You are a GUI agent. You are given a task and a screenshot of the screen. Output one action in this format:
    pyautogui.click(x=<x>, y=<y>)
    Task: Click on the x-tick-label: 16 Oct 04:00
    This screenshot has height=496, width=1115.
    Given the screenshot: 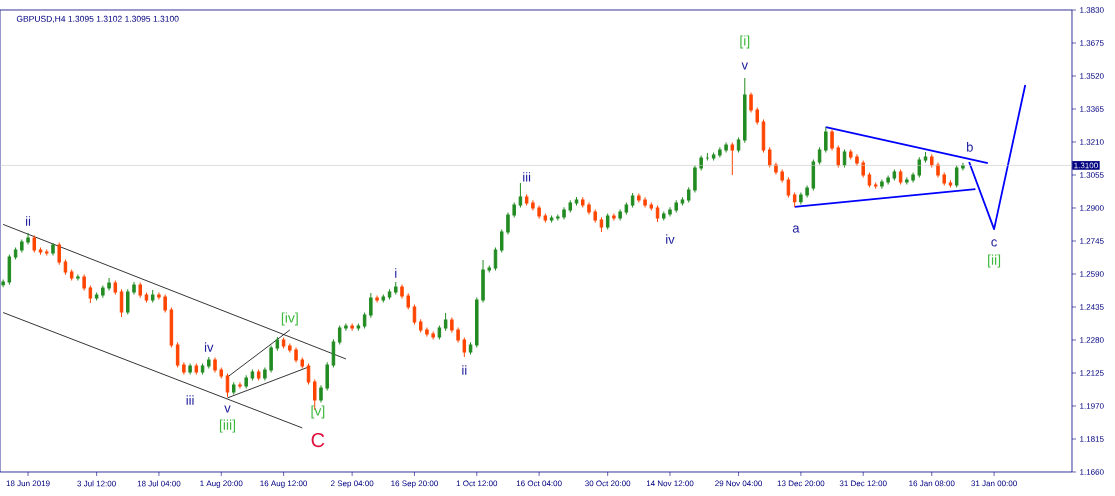 What is the action you would take?
    pyautogui.click(x=539, y=483)
    